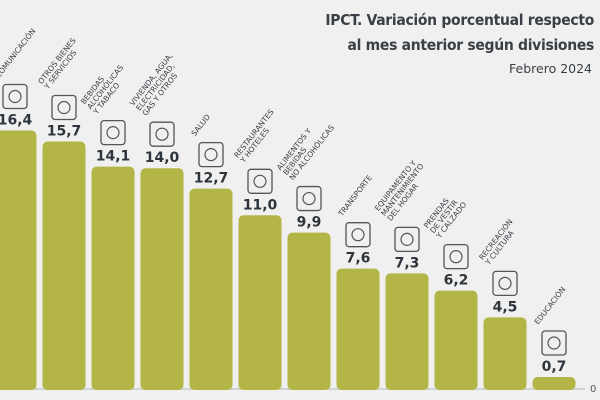 The image size is (600, 400). I want to click on data-label: 6,2, so click(456, 281).